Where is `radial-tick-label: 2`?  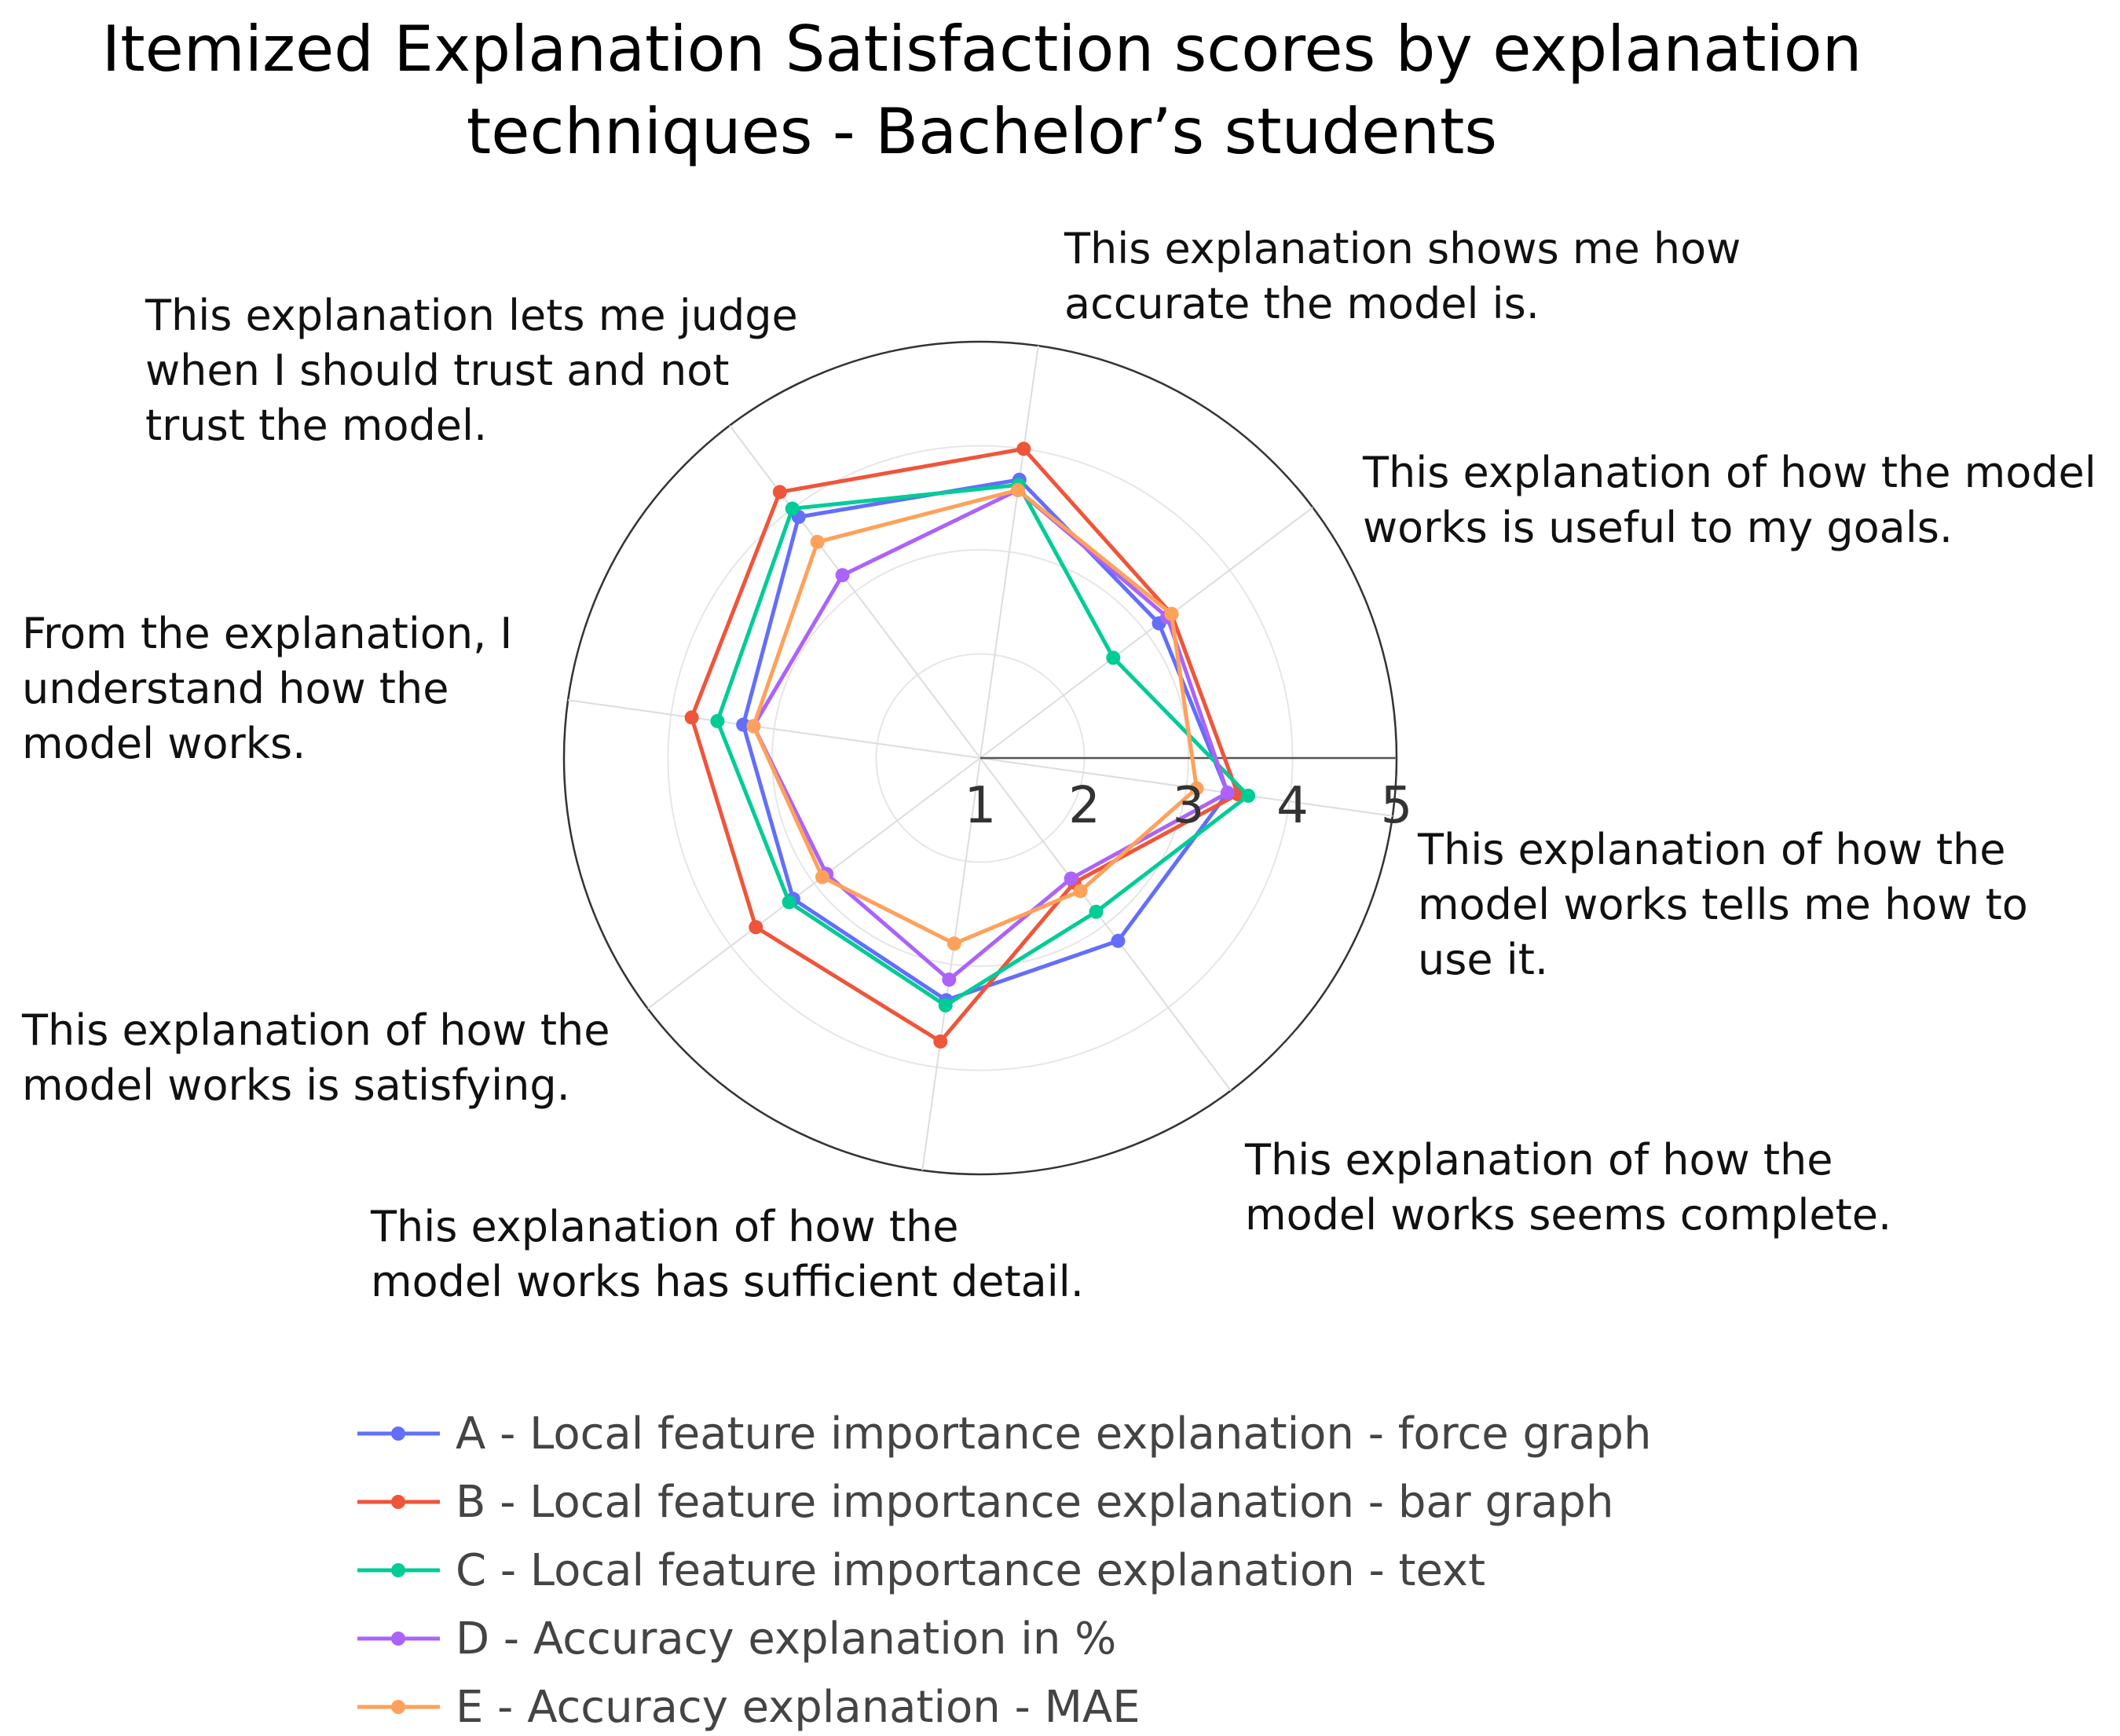
radial-tick-label: 2 is located at coordinates (1084, 806).